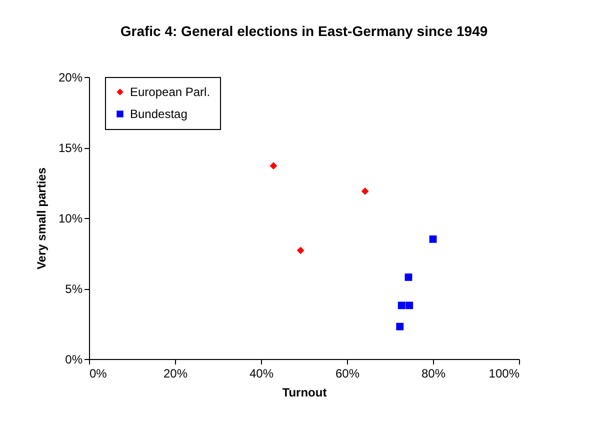 The image size is (606, 425). What do you see at coordinates (433, 373) in the screenshot?
I see `x-tick-label: 80%` at bounding box center [433, 373].